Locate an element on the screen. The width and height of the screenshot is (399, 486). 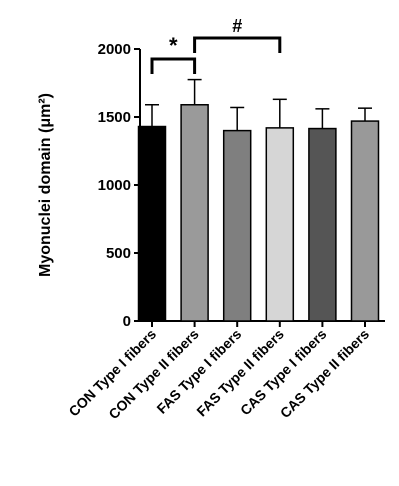
y-tick-label: 500 is located at coordinates (118, 253).